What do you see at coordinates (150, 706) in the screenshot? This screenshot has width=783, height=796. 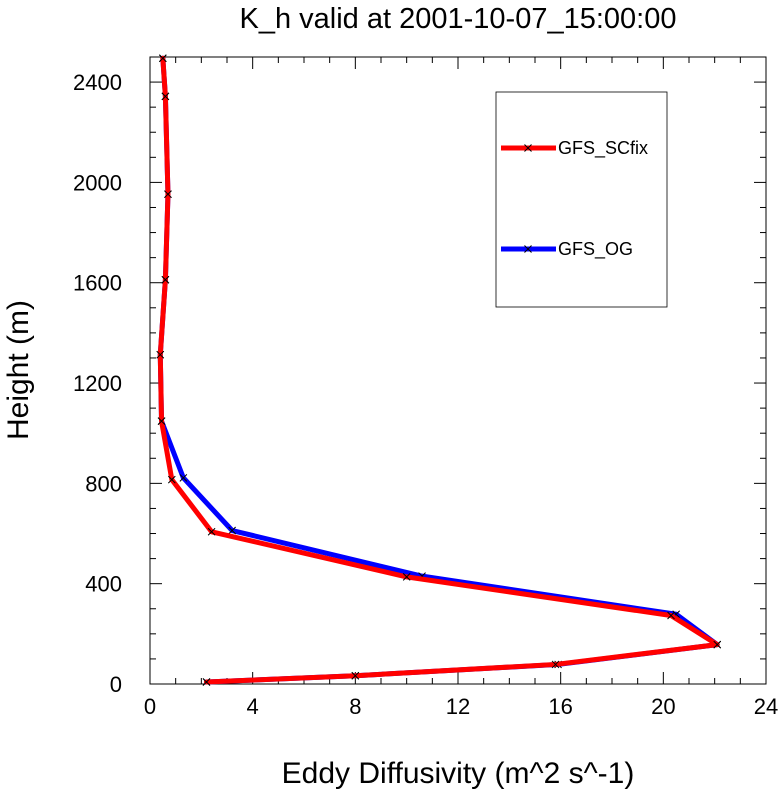 I see `x-tick-label: 0` at bounding box center [150, 706].